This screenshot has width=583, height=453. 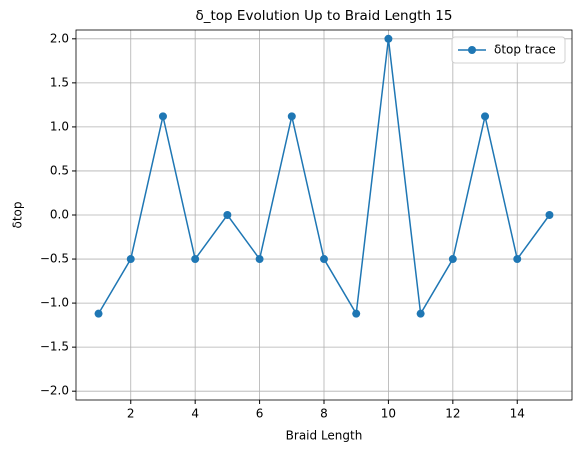 I want to click on x-tick-label: 8, so click(x=324, y=414).